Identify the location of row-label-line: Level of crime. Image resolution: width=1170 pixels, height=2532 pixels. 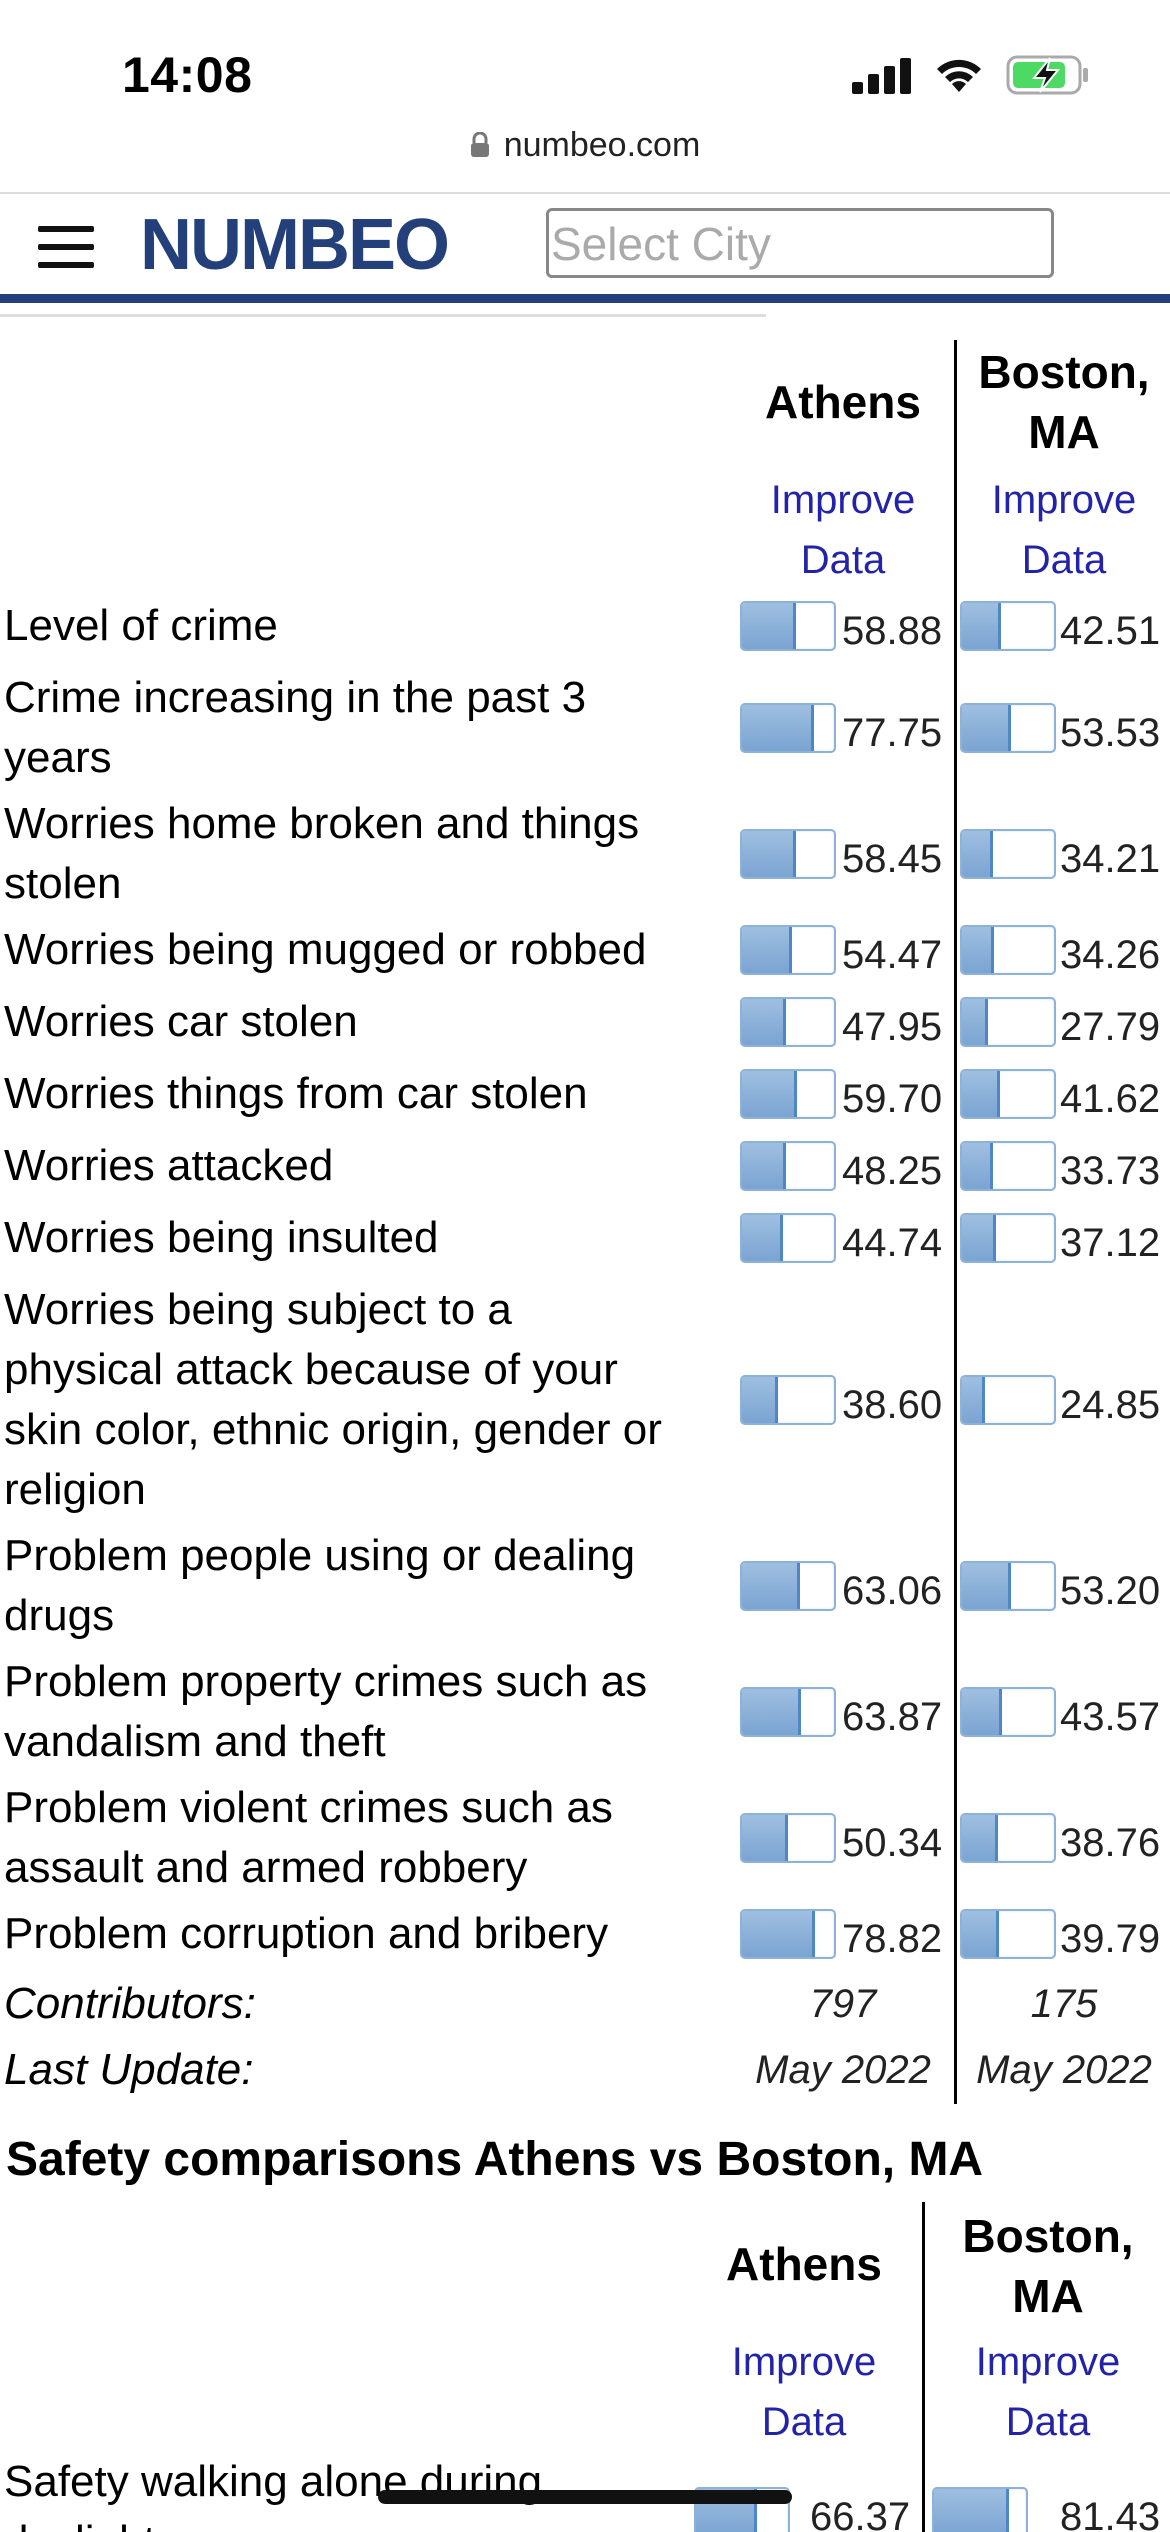
(141, 625).